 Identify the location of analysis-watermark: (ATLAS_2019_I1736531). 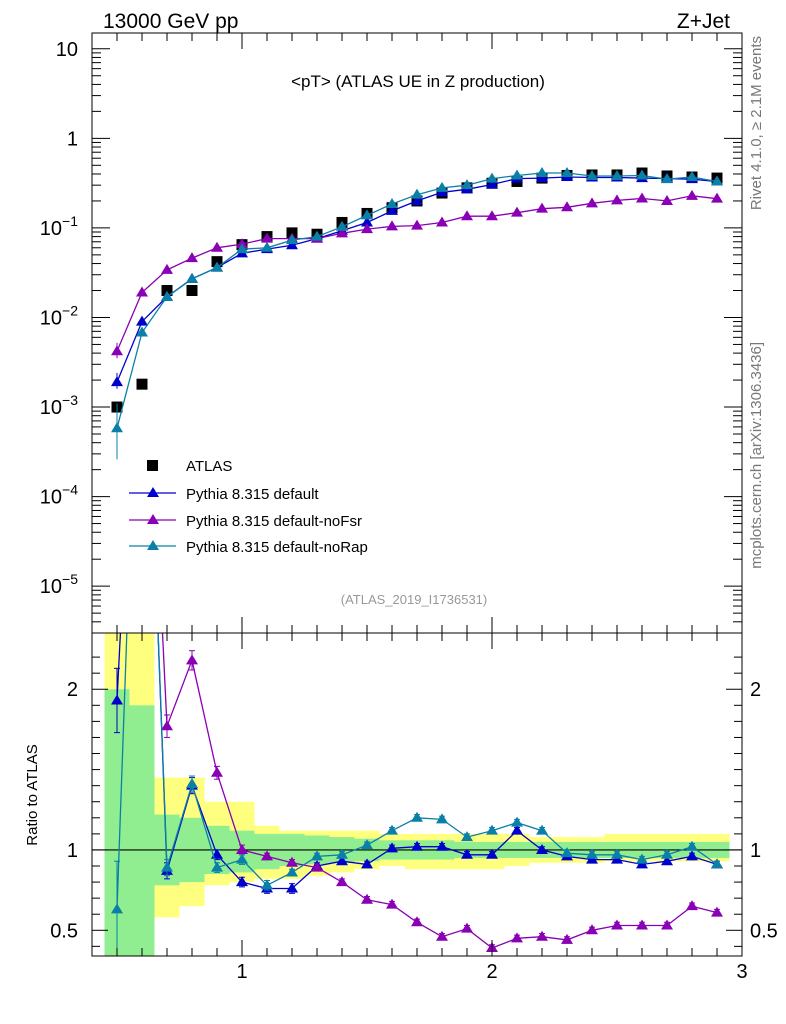
(414, 599).